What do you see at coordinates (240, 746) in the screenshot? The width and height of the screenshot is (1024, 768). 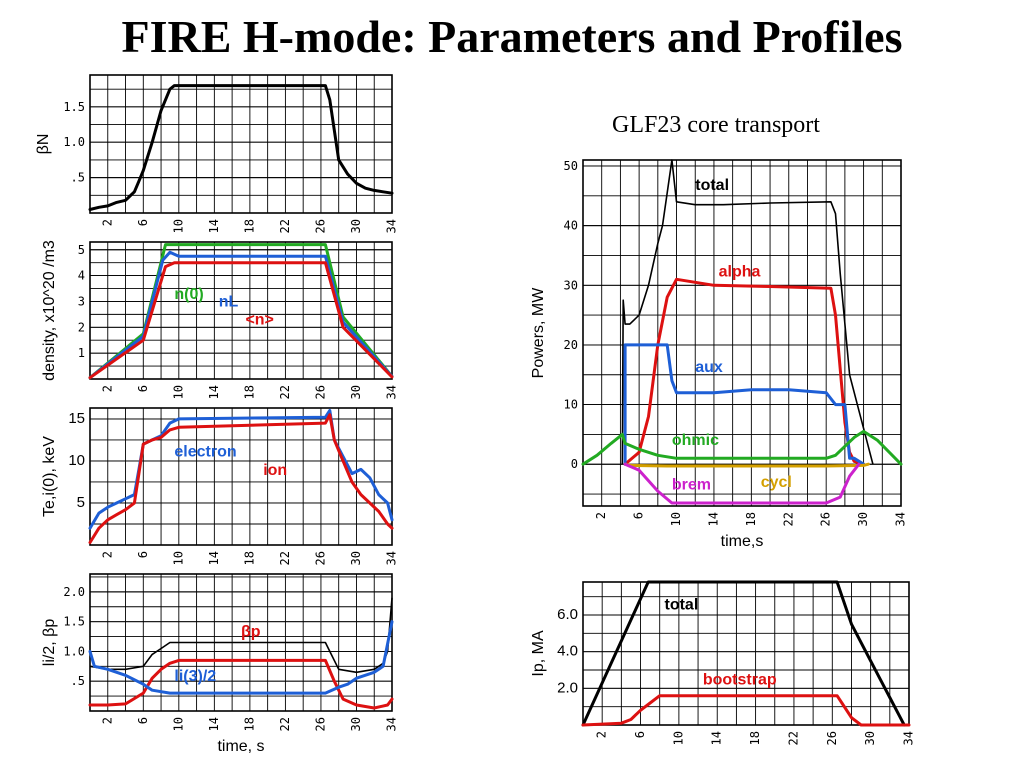 I see `x-axis-label: time, s` at bounding box center [240, 746].